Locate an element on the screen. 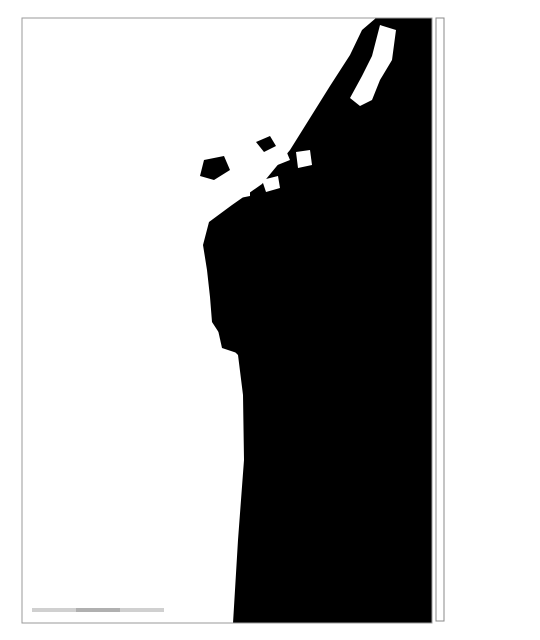  legend-color-bar is located at coordinates (440, 319).